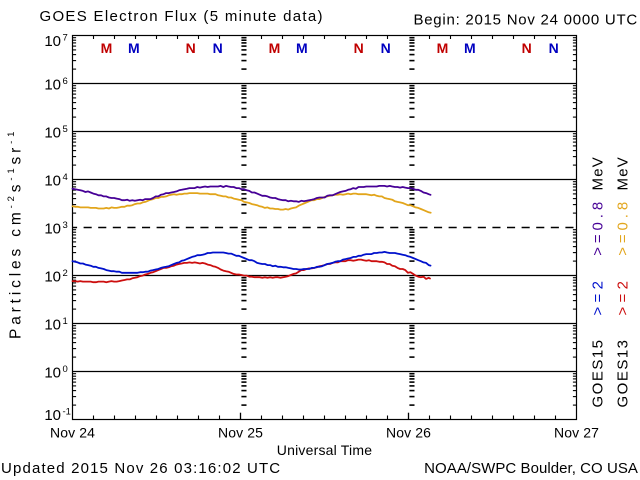 Image resolution: width=640 pixels, height=480 pixels. What do you see at coordinates (576, 433) in the screenshot?
I see `svg-text: Nov 27` at bounding box center [576, 433].